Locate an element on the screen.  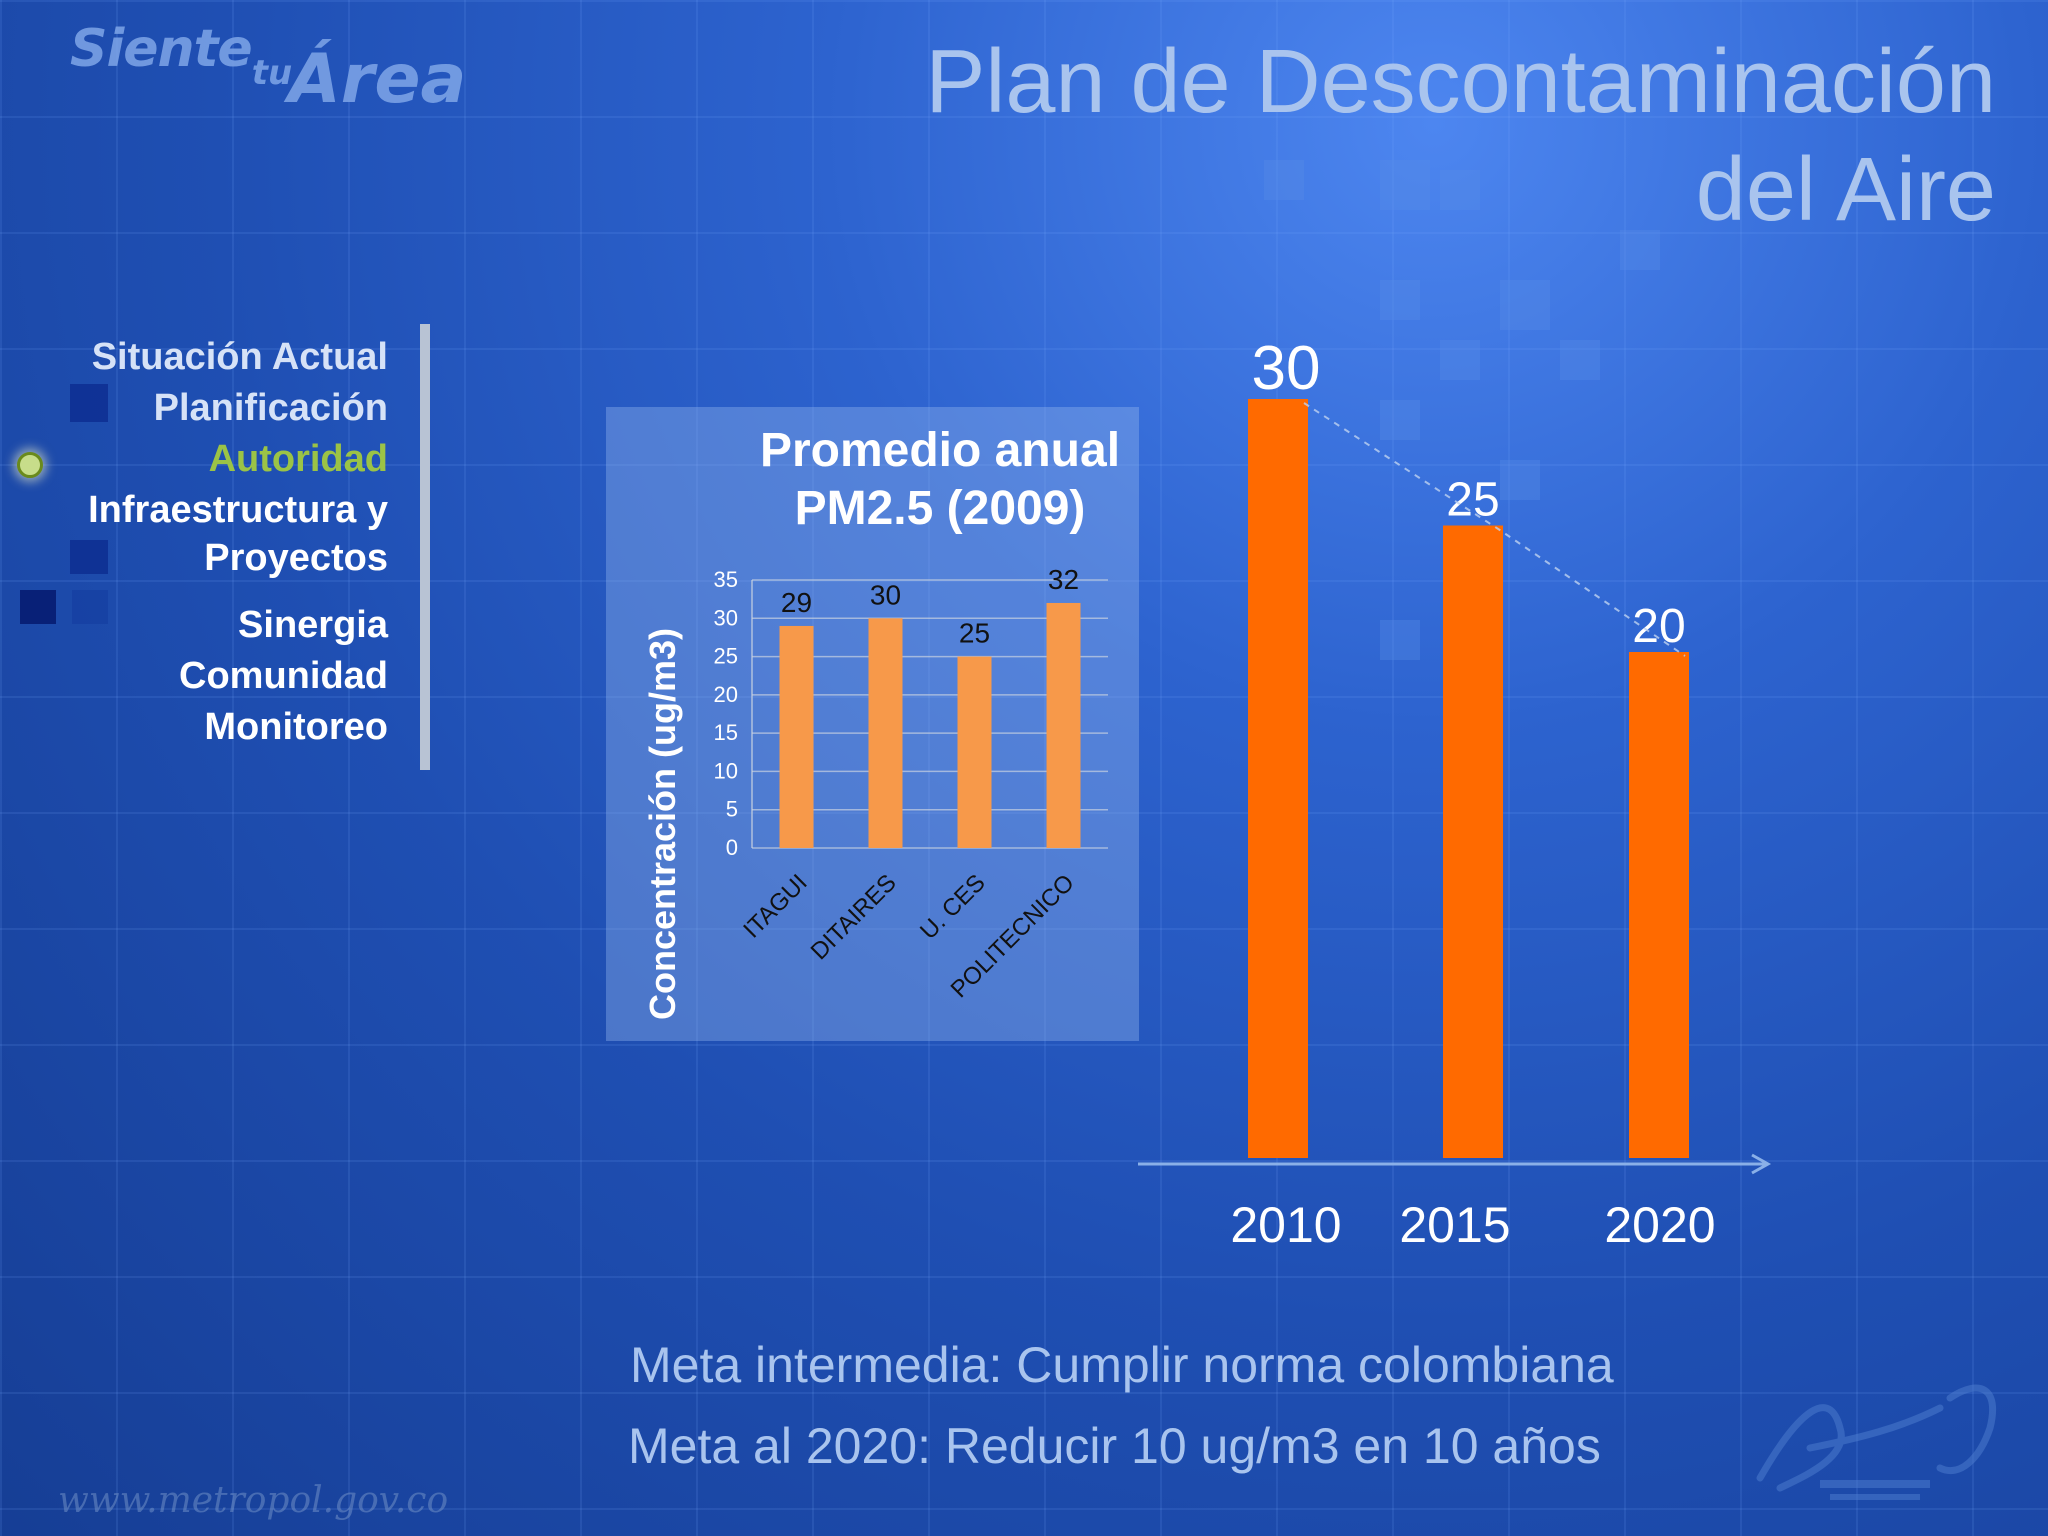
inset-category-label: DITAIRES is located at coordinates (854, 917).